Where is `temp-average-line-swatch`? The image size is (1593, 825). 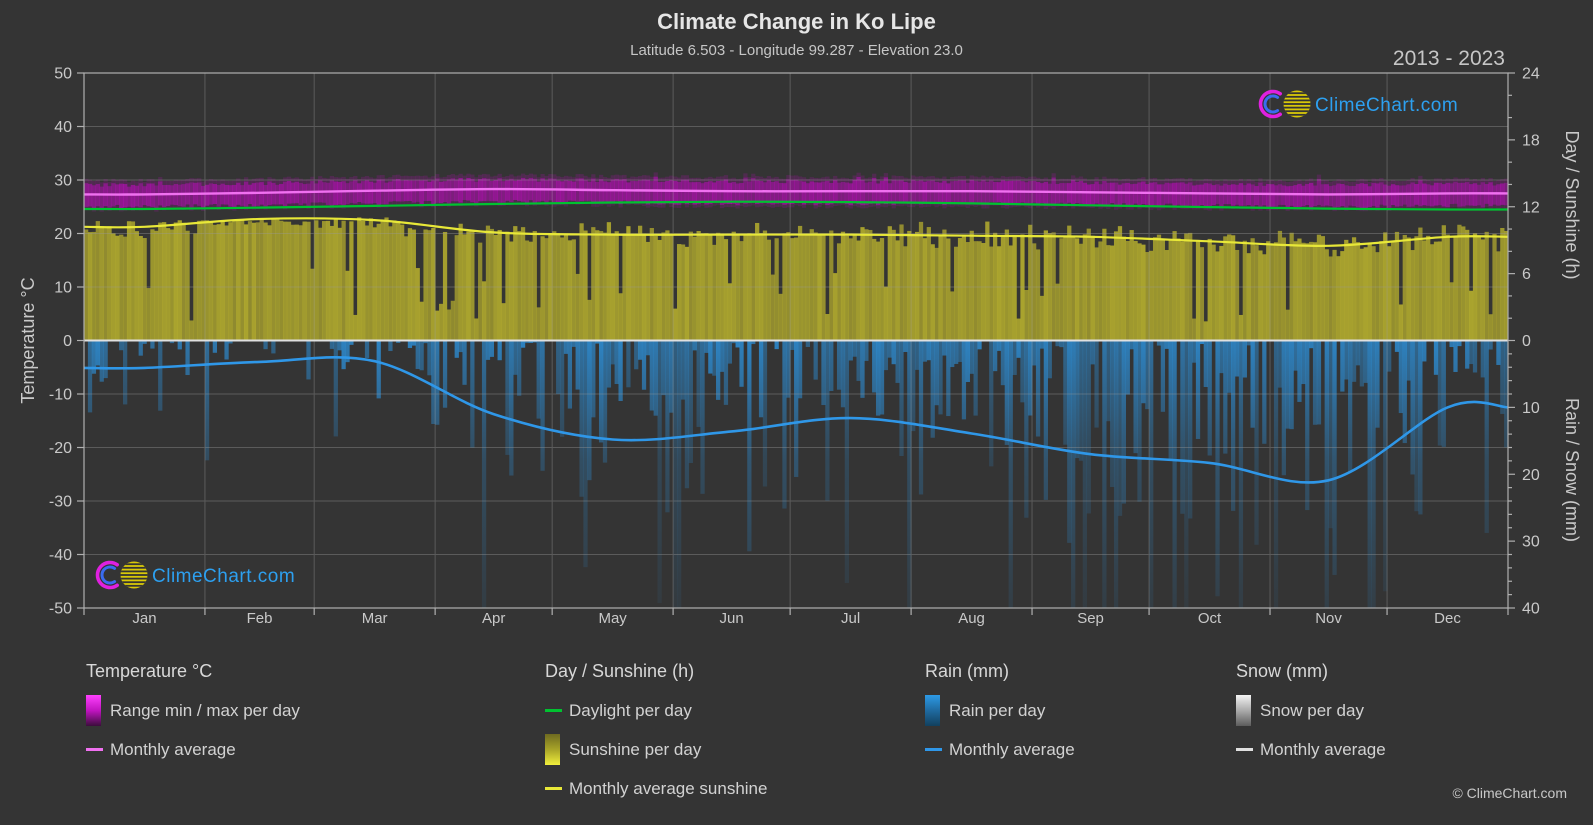 temp-average-line-swatch is located at coordinates (94, 749).